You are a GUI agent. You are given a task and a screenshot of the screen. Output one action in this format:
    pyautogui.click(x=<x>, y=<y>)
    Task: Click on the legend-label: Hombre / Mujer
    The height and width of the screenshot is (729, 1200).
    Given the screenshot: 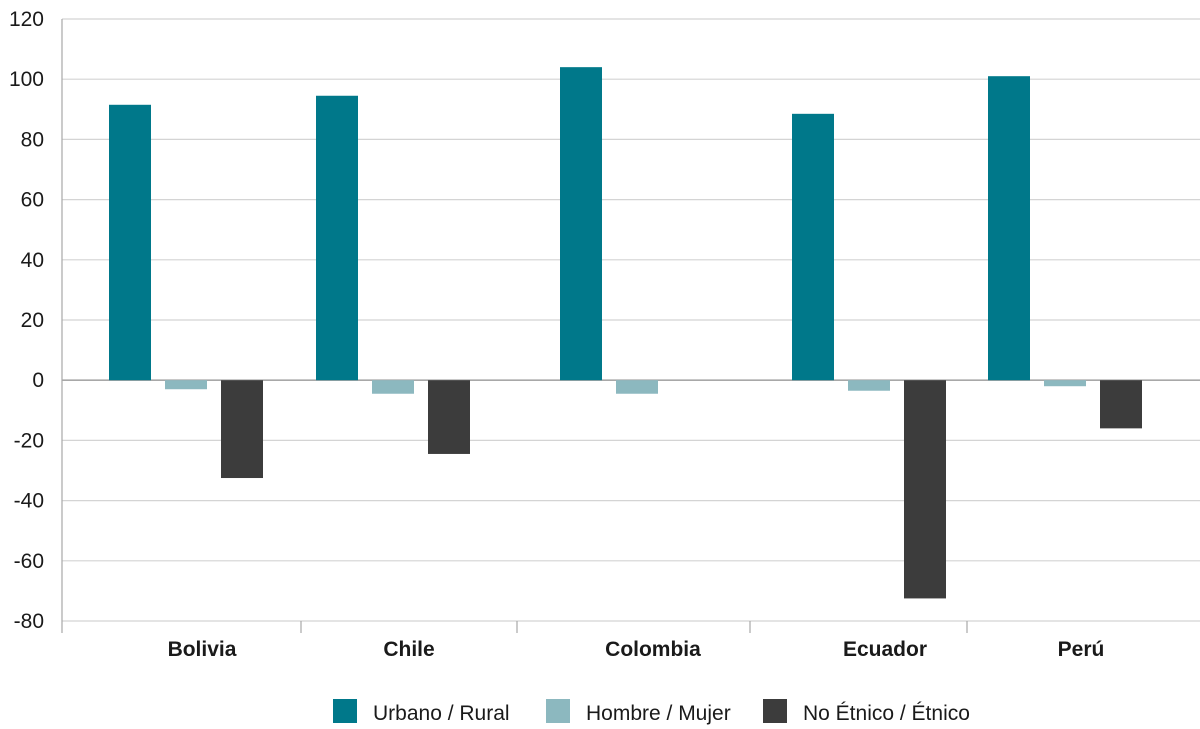 What is the action you would take?
    pyautogui.click(x=658, y=713)
    